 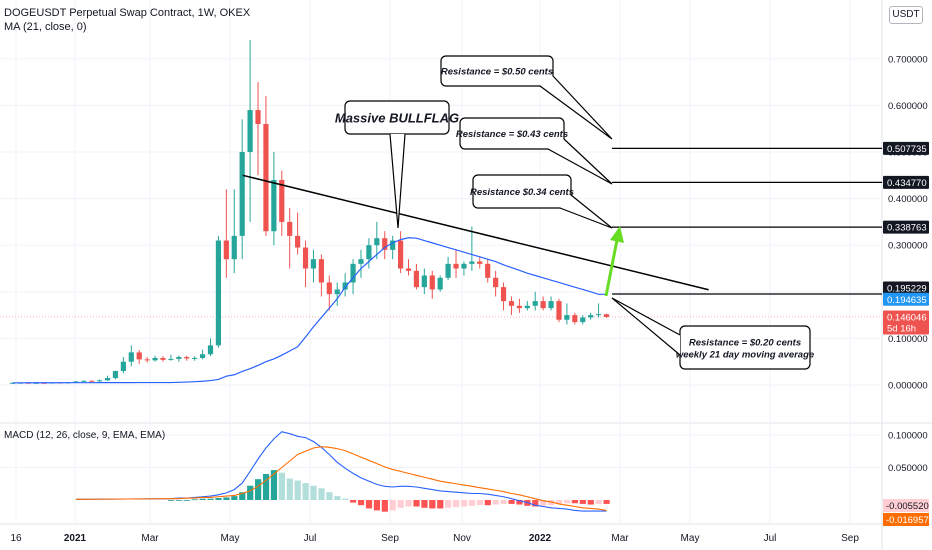 I want to click on bullflag-trendline, so click(x=475, y=232).